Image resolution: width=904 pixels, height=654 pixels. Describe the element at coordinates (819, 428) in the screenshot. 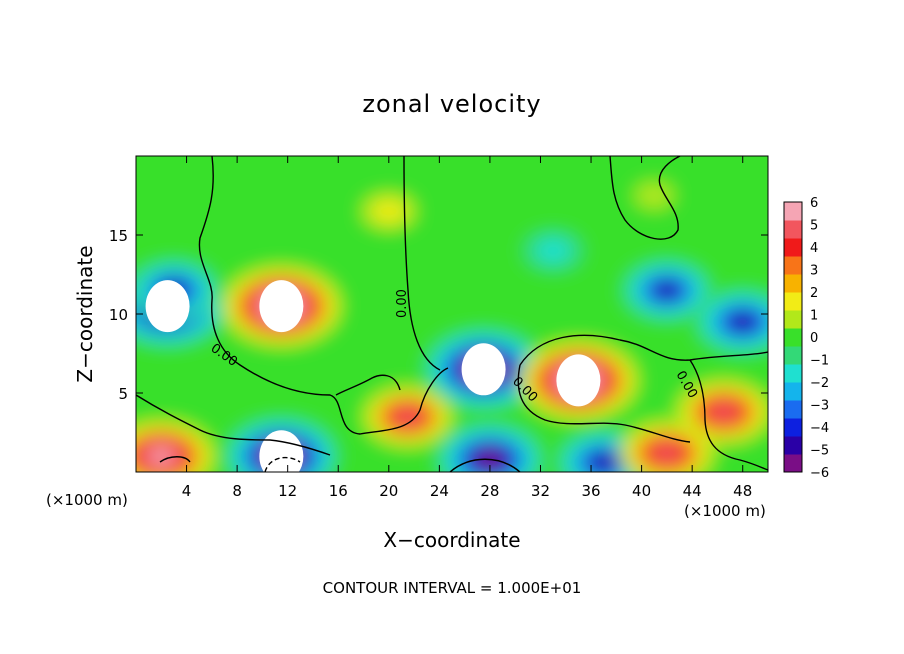

I see `colorbar-tick-label: −4` at that location.